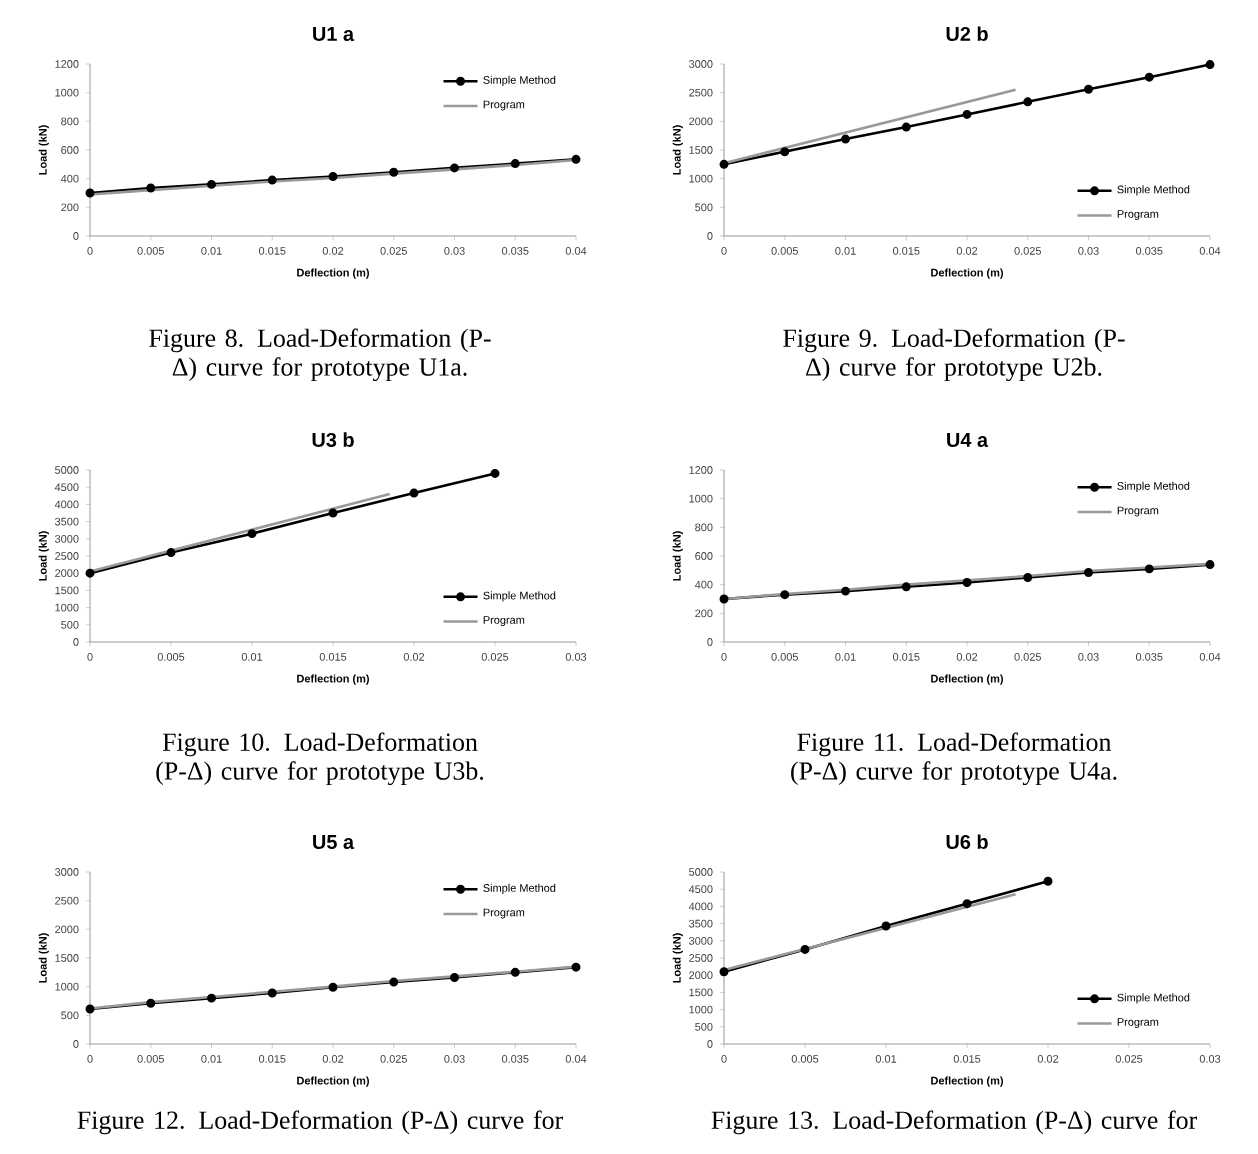  Describe the element at coordinates (320, 759) in the screenshot. I see `caption: Figure 10. Load-Deformation (P-Δ) curve for prototype U3b.` at that location.